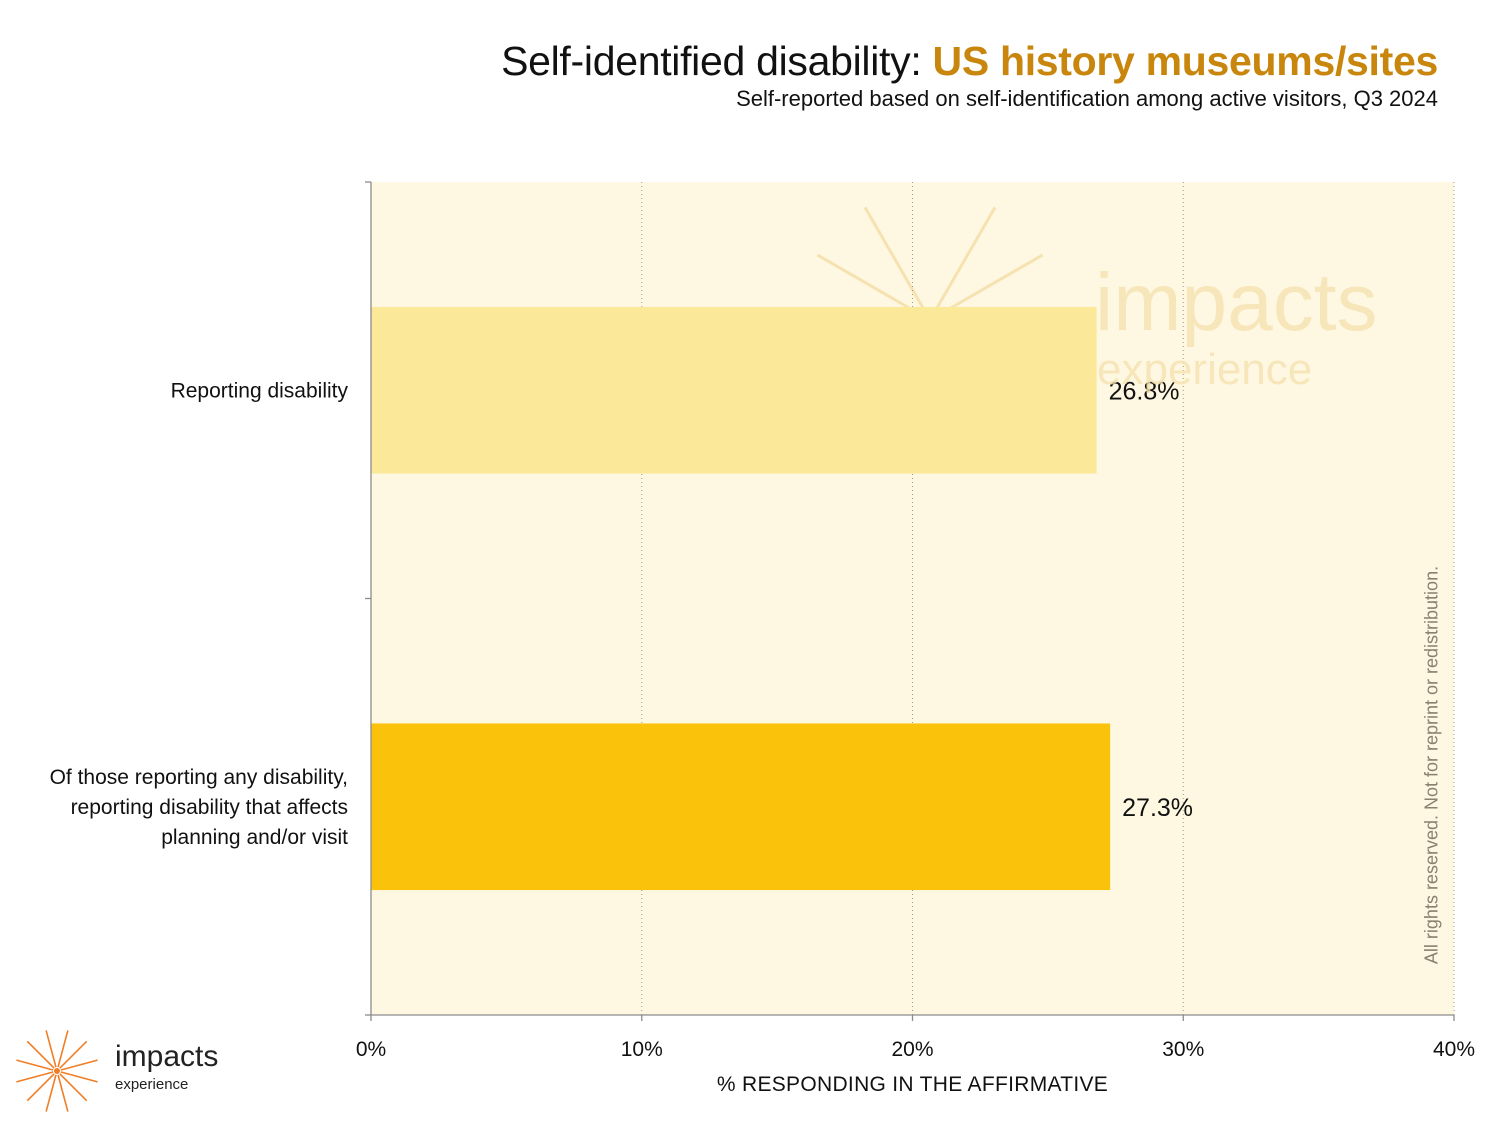 The width and height of the screenshot is (1500, 1125). I want to click on data-label: 26.8%, so click(1144, 391).